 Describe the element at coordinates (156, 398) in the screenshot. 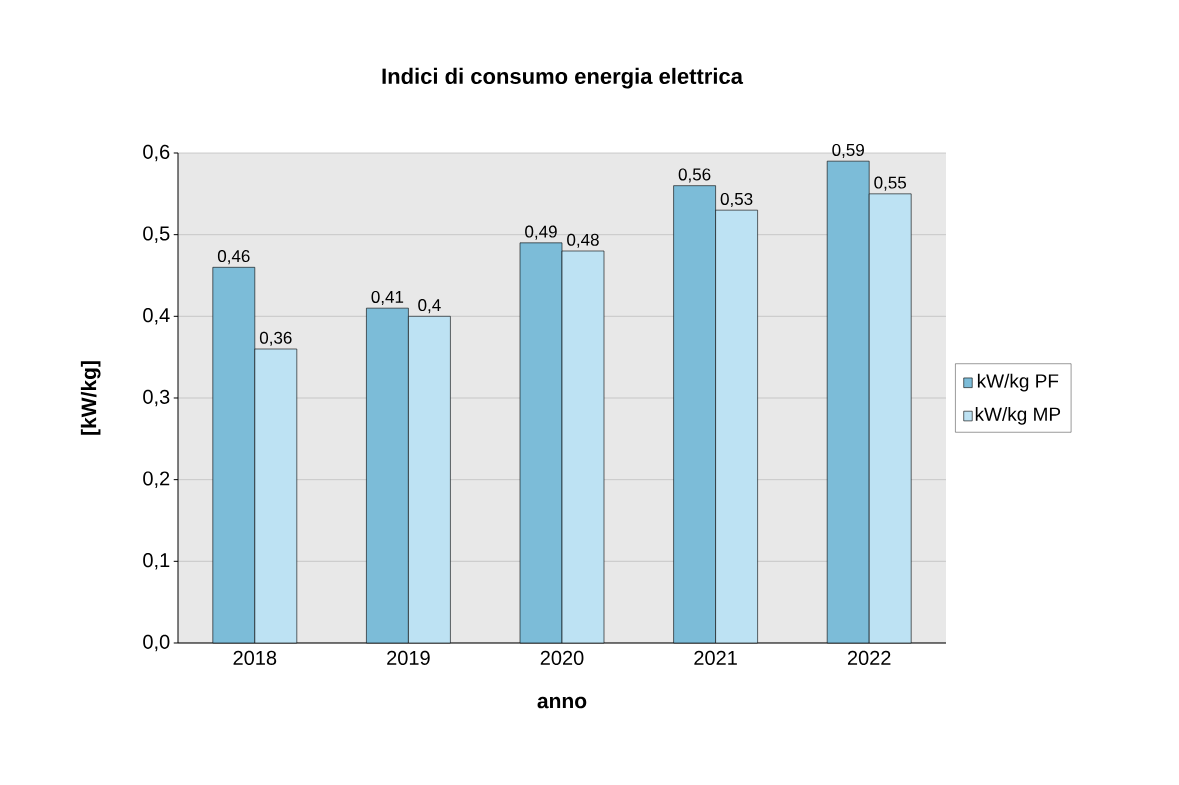

I see `y-tick-label: 0,3` at that location.